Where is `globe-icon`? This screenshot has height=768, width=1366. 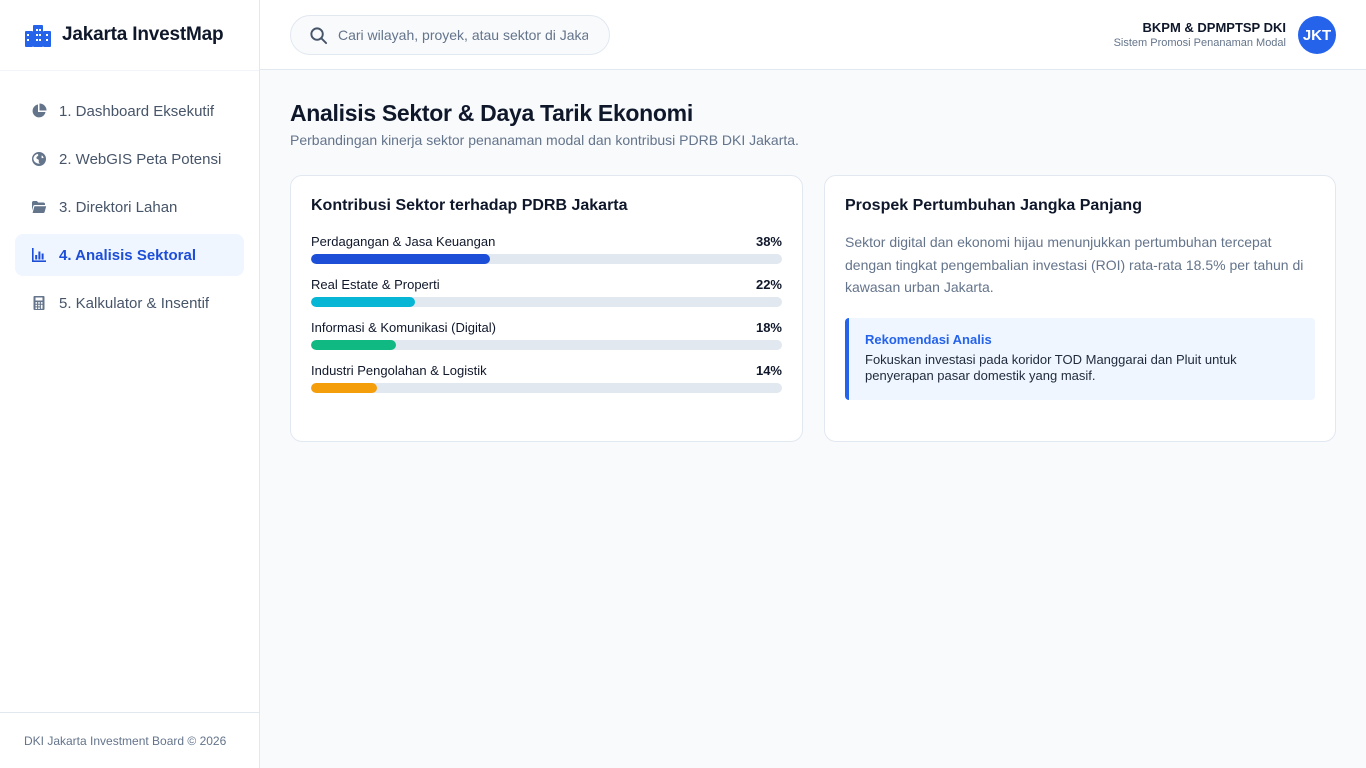 globe-icon is located at coordinates (39, 159).